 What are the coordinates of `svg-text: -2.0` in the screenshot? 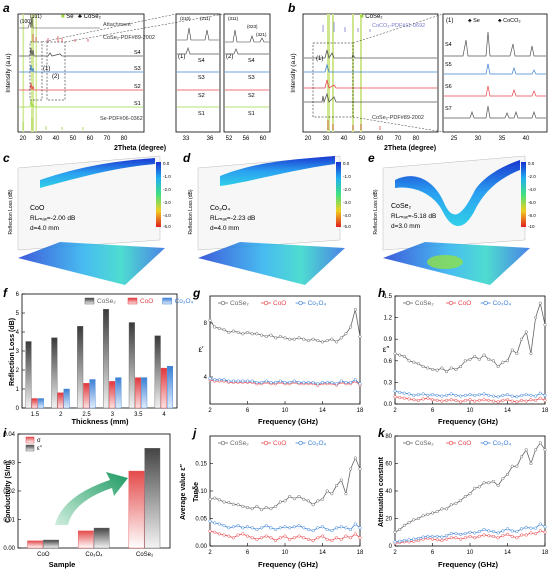 It's located at (347, 189).